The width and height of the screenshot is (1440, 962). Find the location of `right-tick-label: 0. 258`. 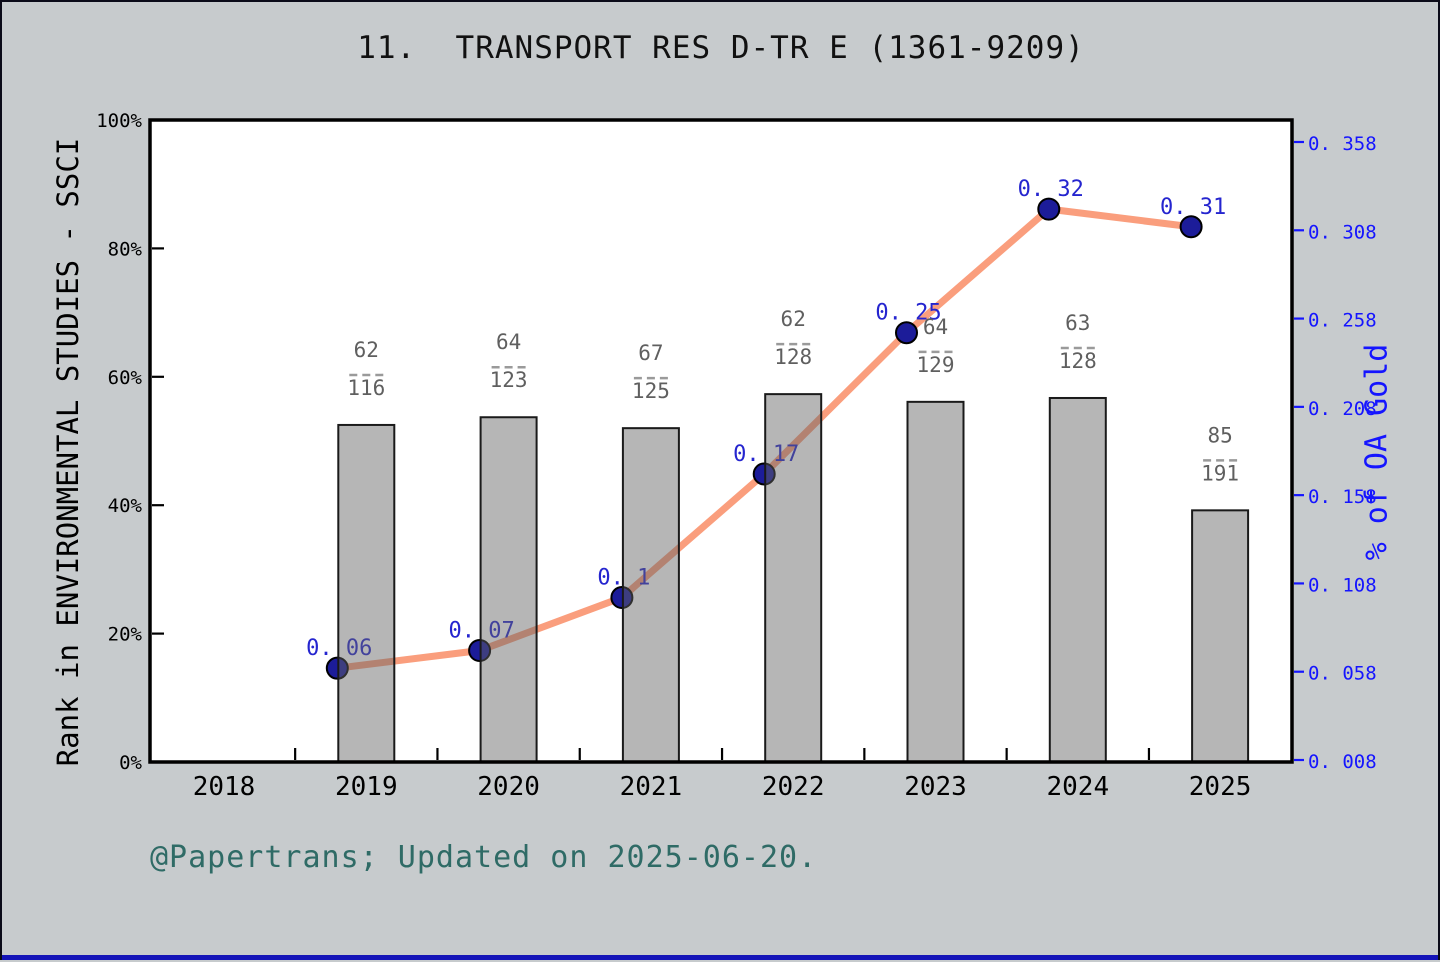

right-tick-label: 0. 258 is located at coordinates (1342, 321).